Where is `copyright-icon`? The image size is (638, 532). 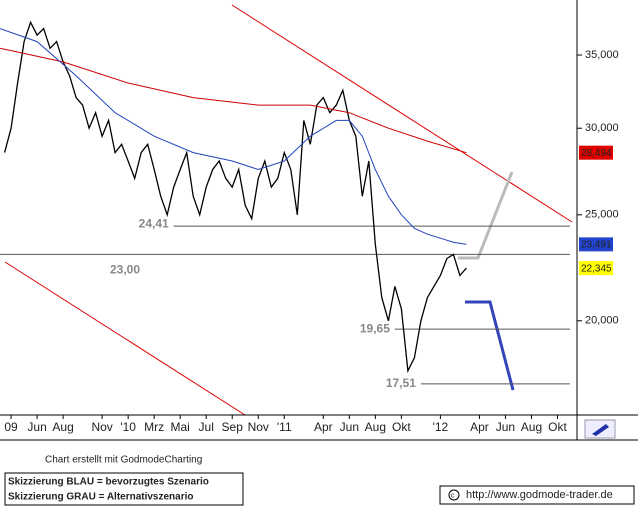 copyright-icon is located at coordinates (454, 495).